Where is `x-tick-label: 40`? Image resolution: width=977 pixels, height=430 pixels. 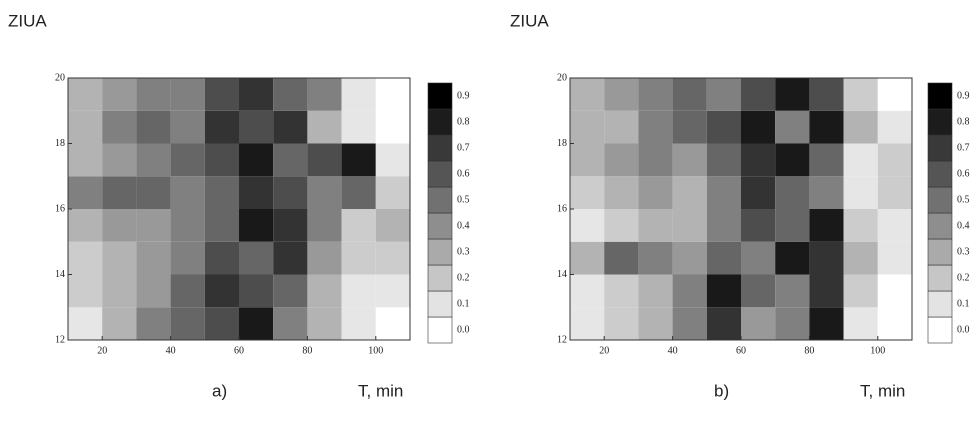
x-tick-label: 40 is located at coordinates (673, 350).